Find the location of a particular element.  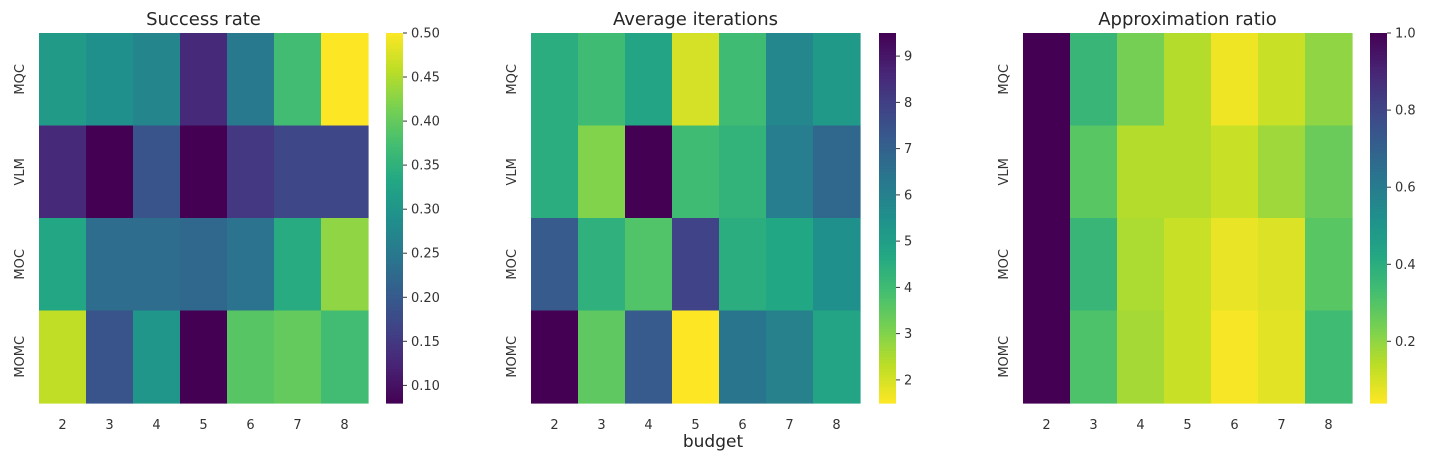

colorbar-tick-label: 0.45 is located at coordinates (425, 78).